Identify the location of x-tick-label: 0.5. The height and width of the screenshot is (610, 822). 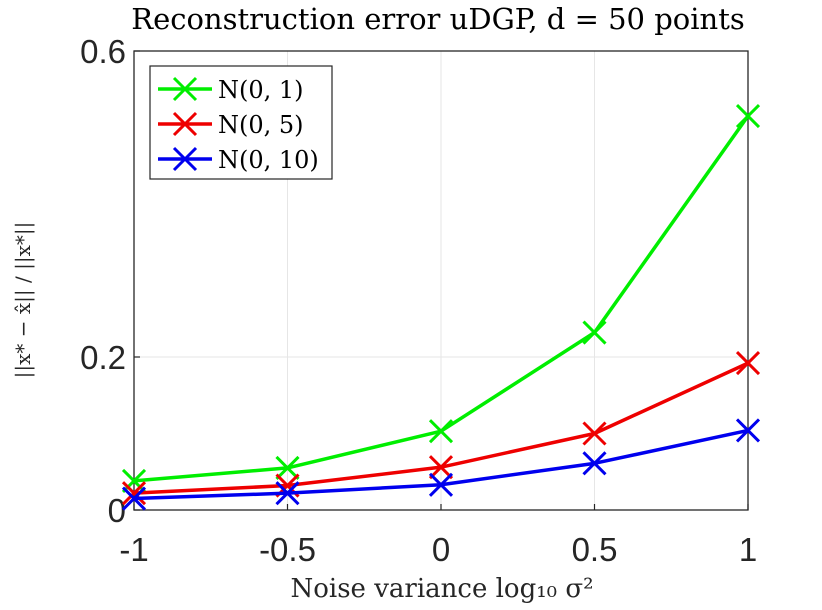
(595, 549).